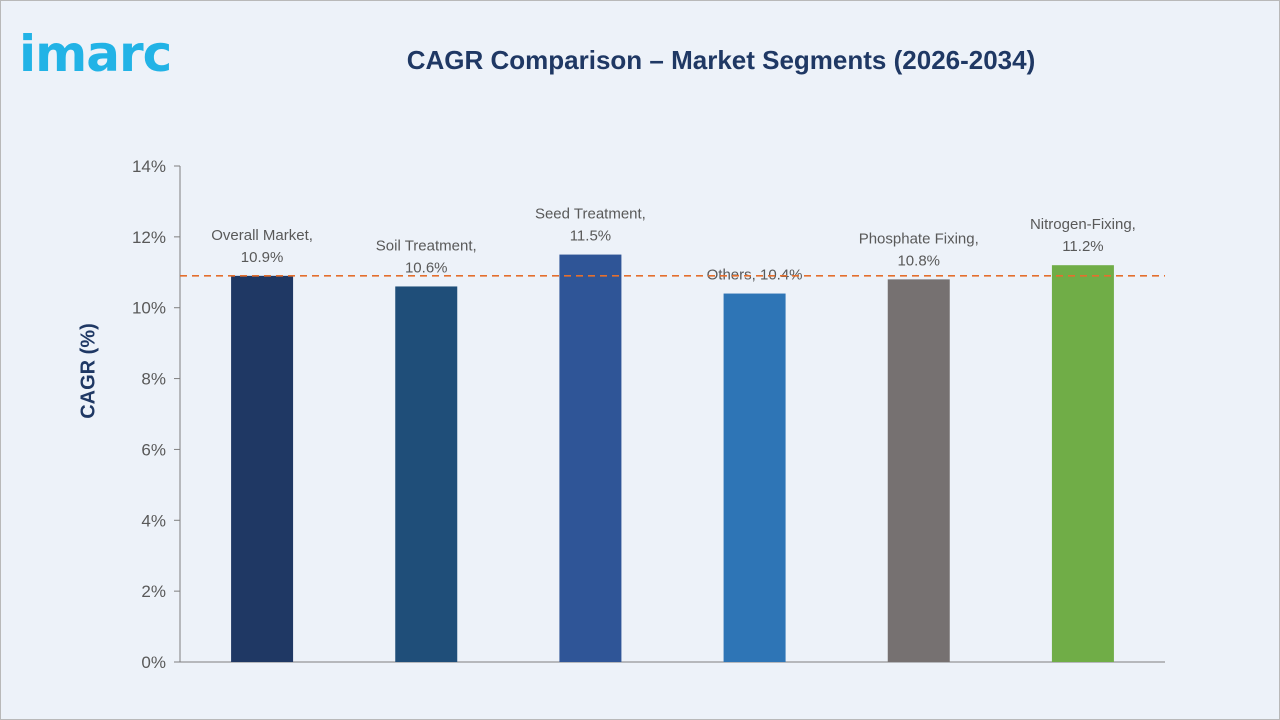  Describe the element at coordinates (153, 591) in the screenshot. I see `y-tick-label: 2%` at that location.